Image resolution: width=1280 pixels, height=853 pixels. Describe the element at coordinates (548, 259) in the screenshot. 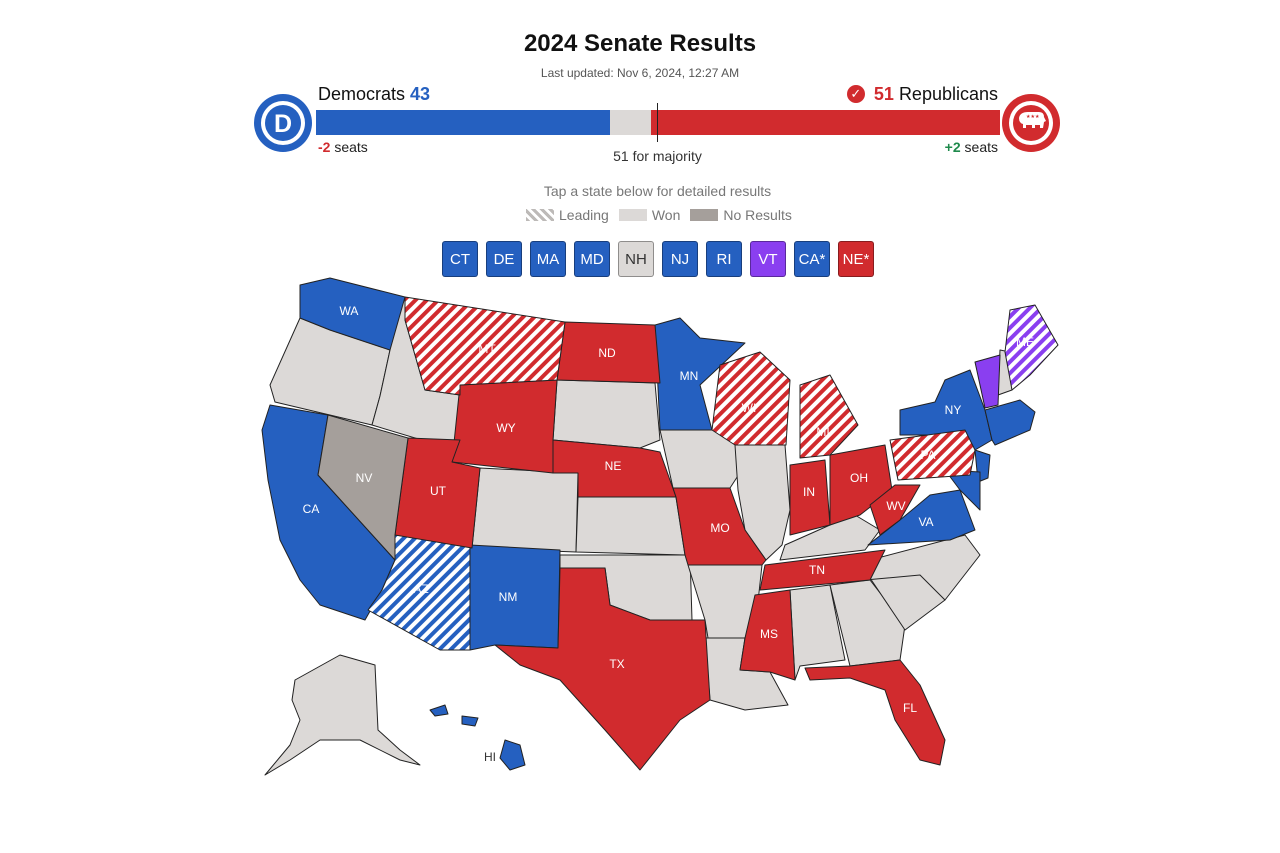

I see `state-button-ma: MA` at that location.